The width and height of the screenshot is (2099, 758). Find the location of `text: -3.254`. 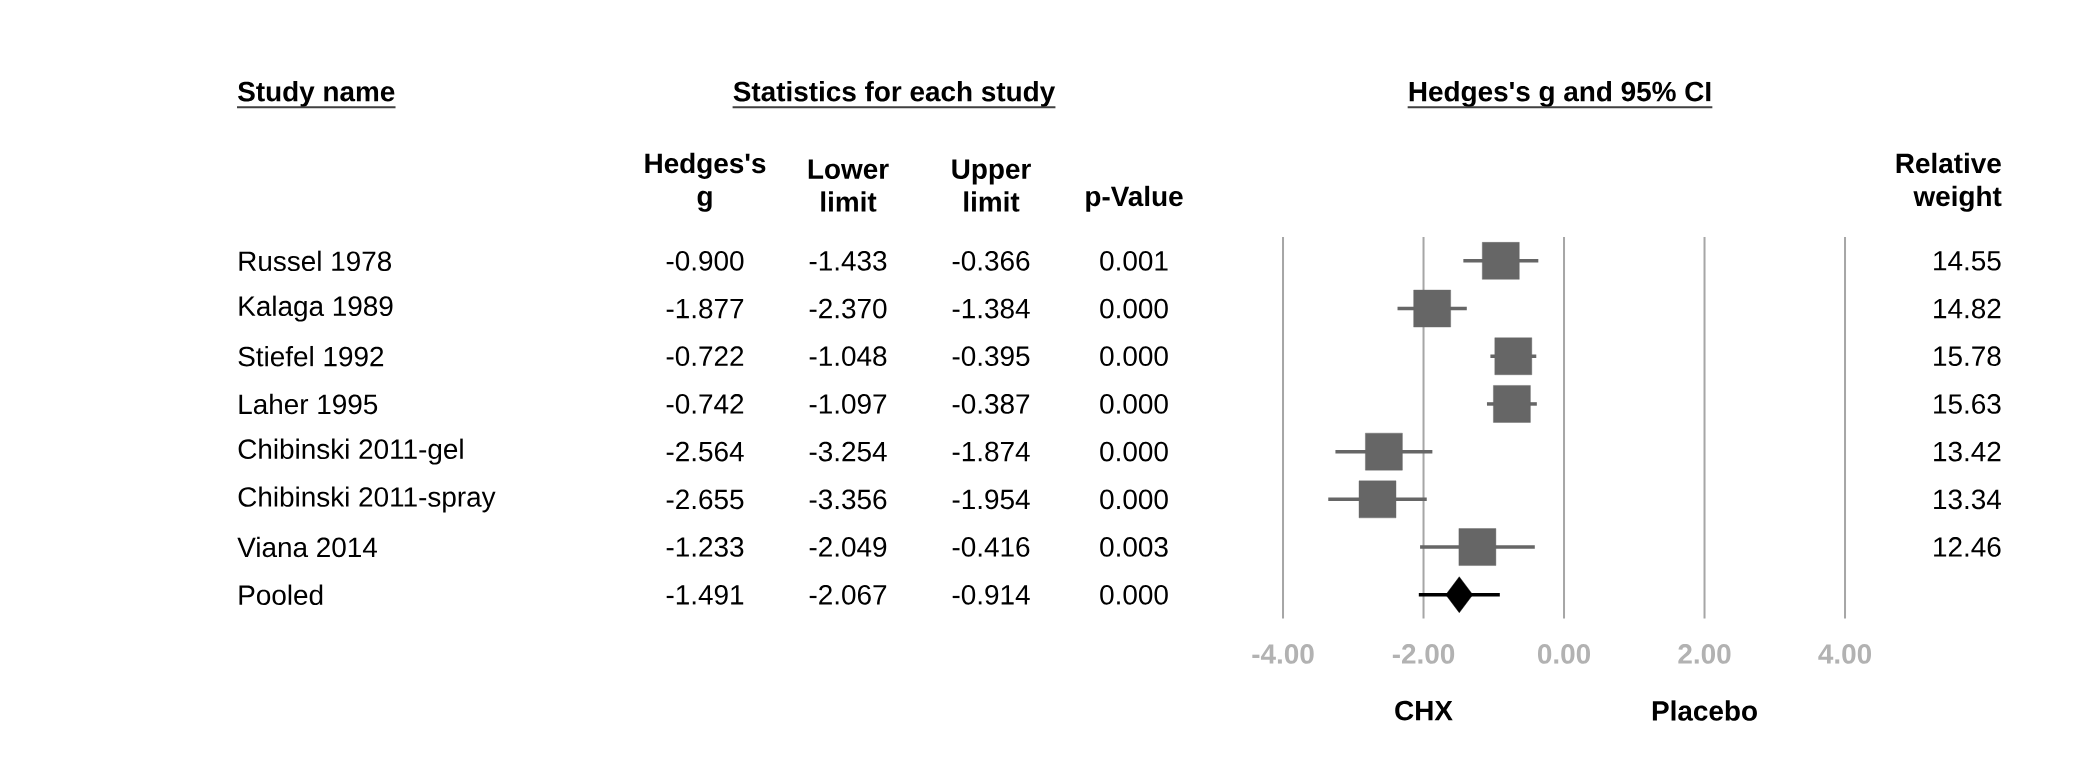

text: -3.254 is located at coordinates (848, 451).